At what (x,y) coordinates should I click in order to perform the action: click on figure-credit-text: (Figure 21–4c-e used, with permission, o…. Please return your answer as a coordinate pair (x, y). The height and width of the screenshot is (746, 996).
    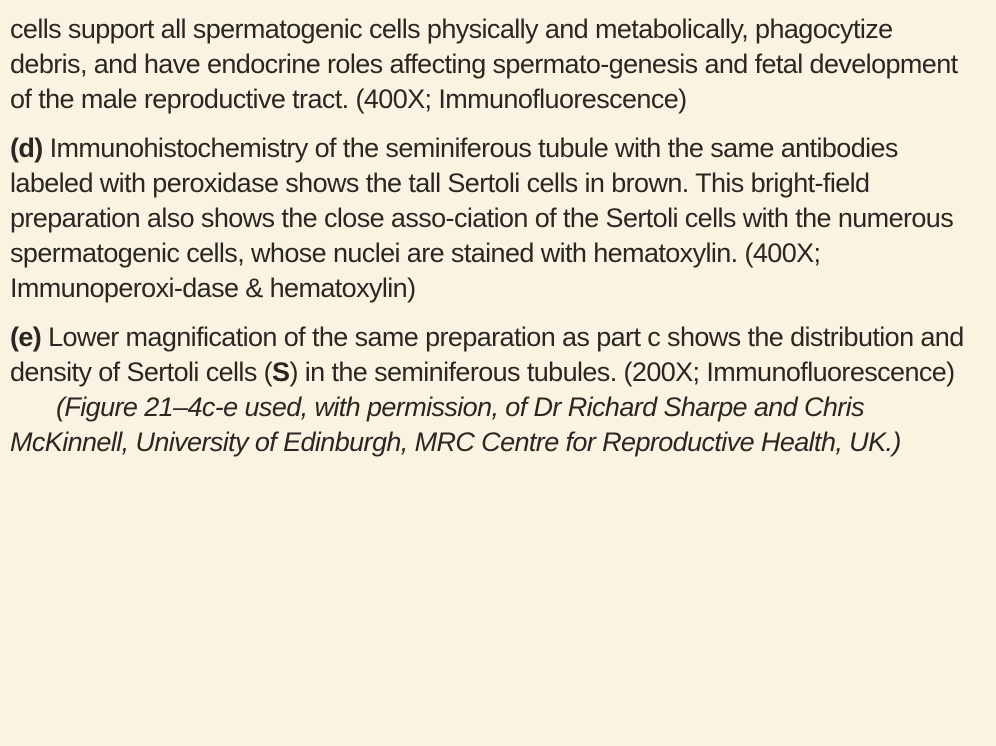
    Looking at the image, I should click on (455, 424).